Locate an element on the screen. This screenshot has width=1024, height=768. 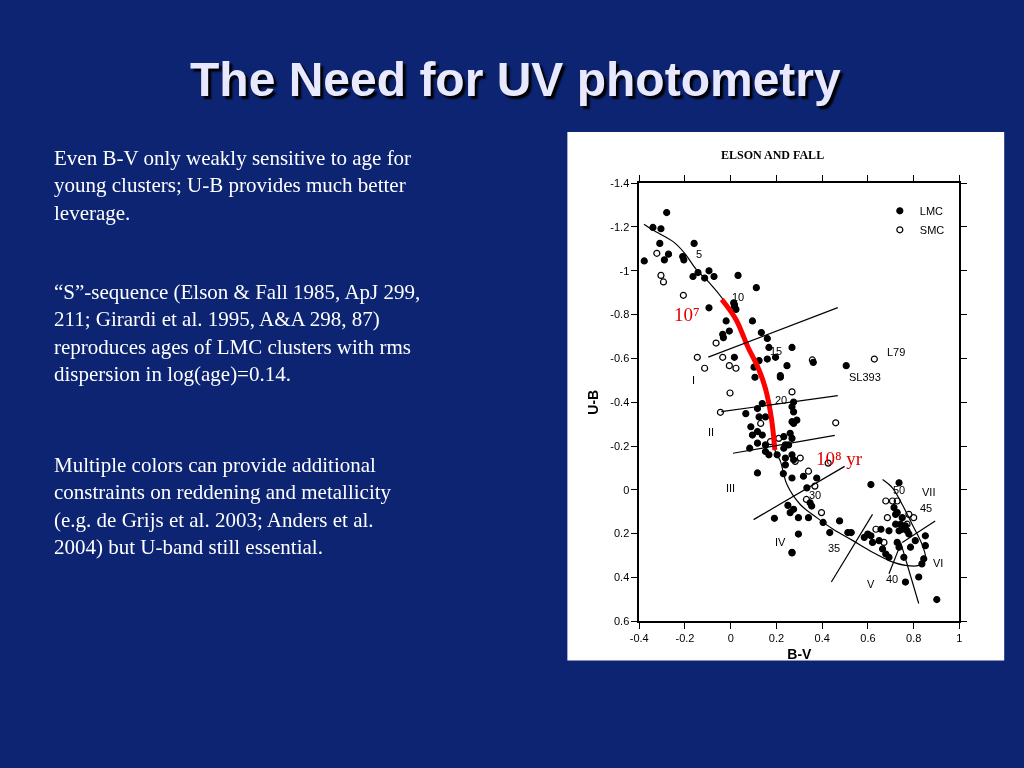
legend-label: LMC is located at coordinates (931, 211).